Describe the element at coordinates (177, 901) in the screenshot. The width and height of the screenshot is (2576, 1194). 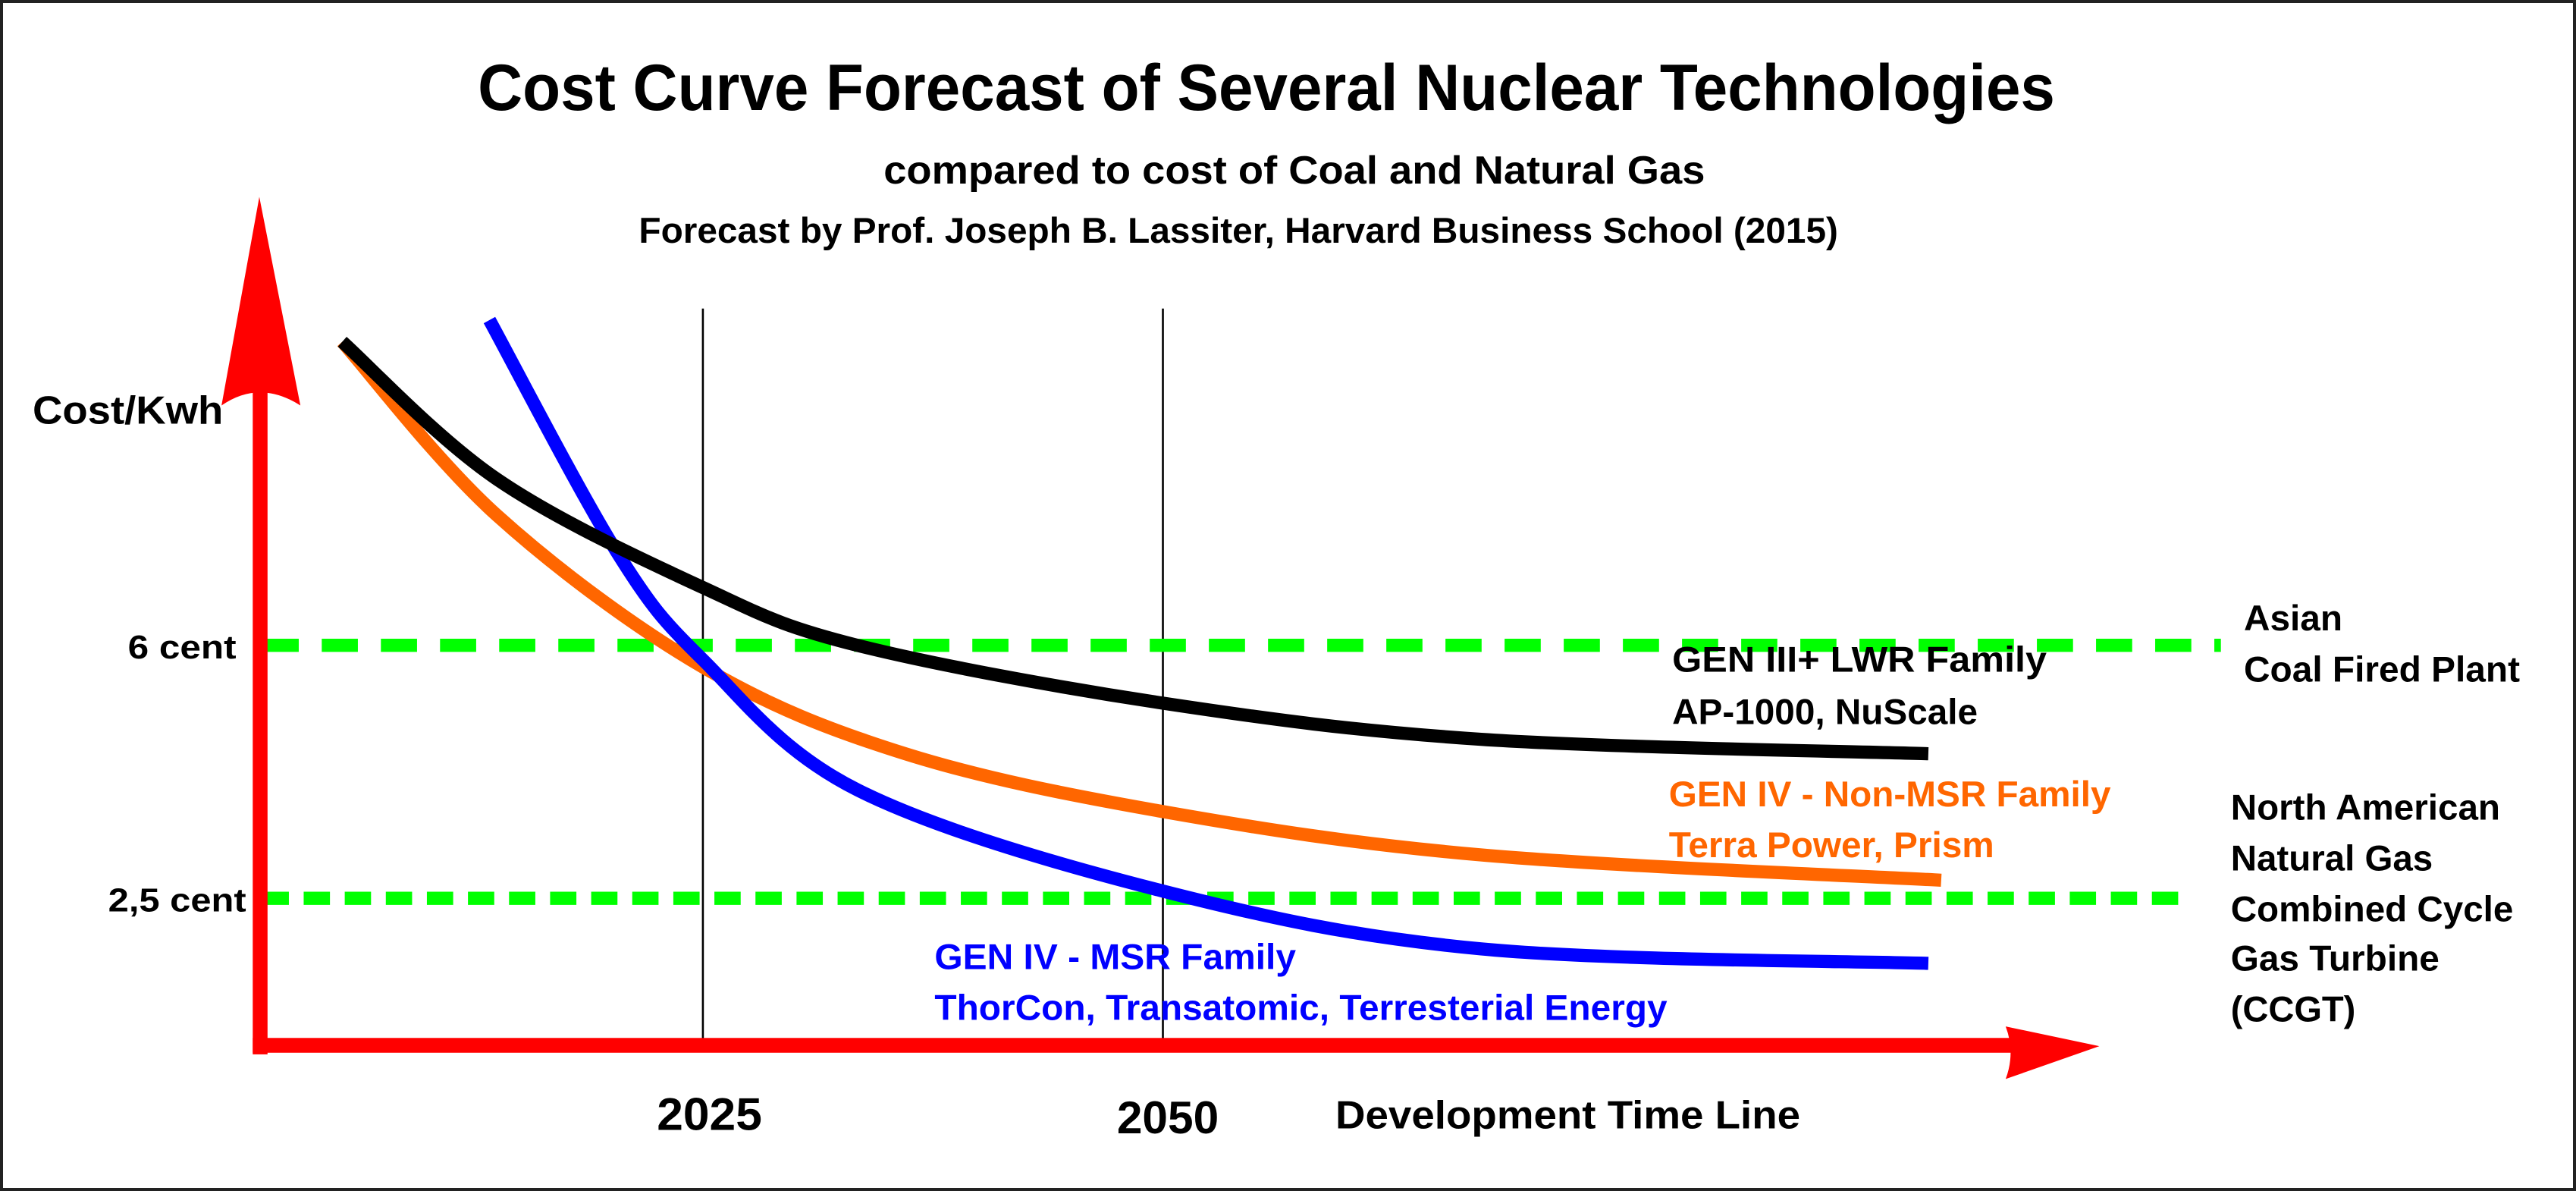
I see `y-tick-2-5-cent: 2,5 cent` at that location.